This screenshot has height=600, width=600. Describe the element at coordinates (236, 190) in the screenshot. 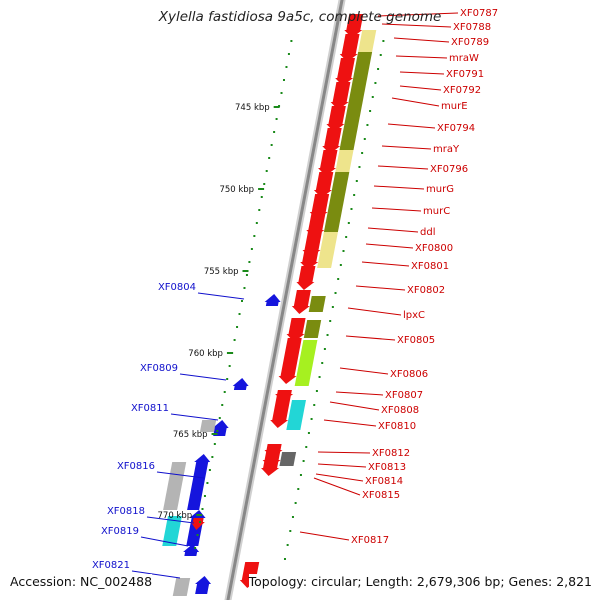

I see `kbp-tick-label: 750 kbp` at that location.